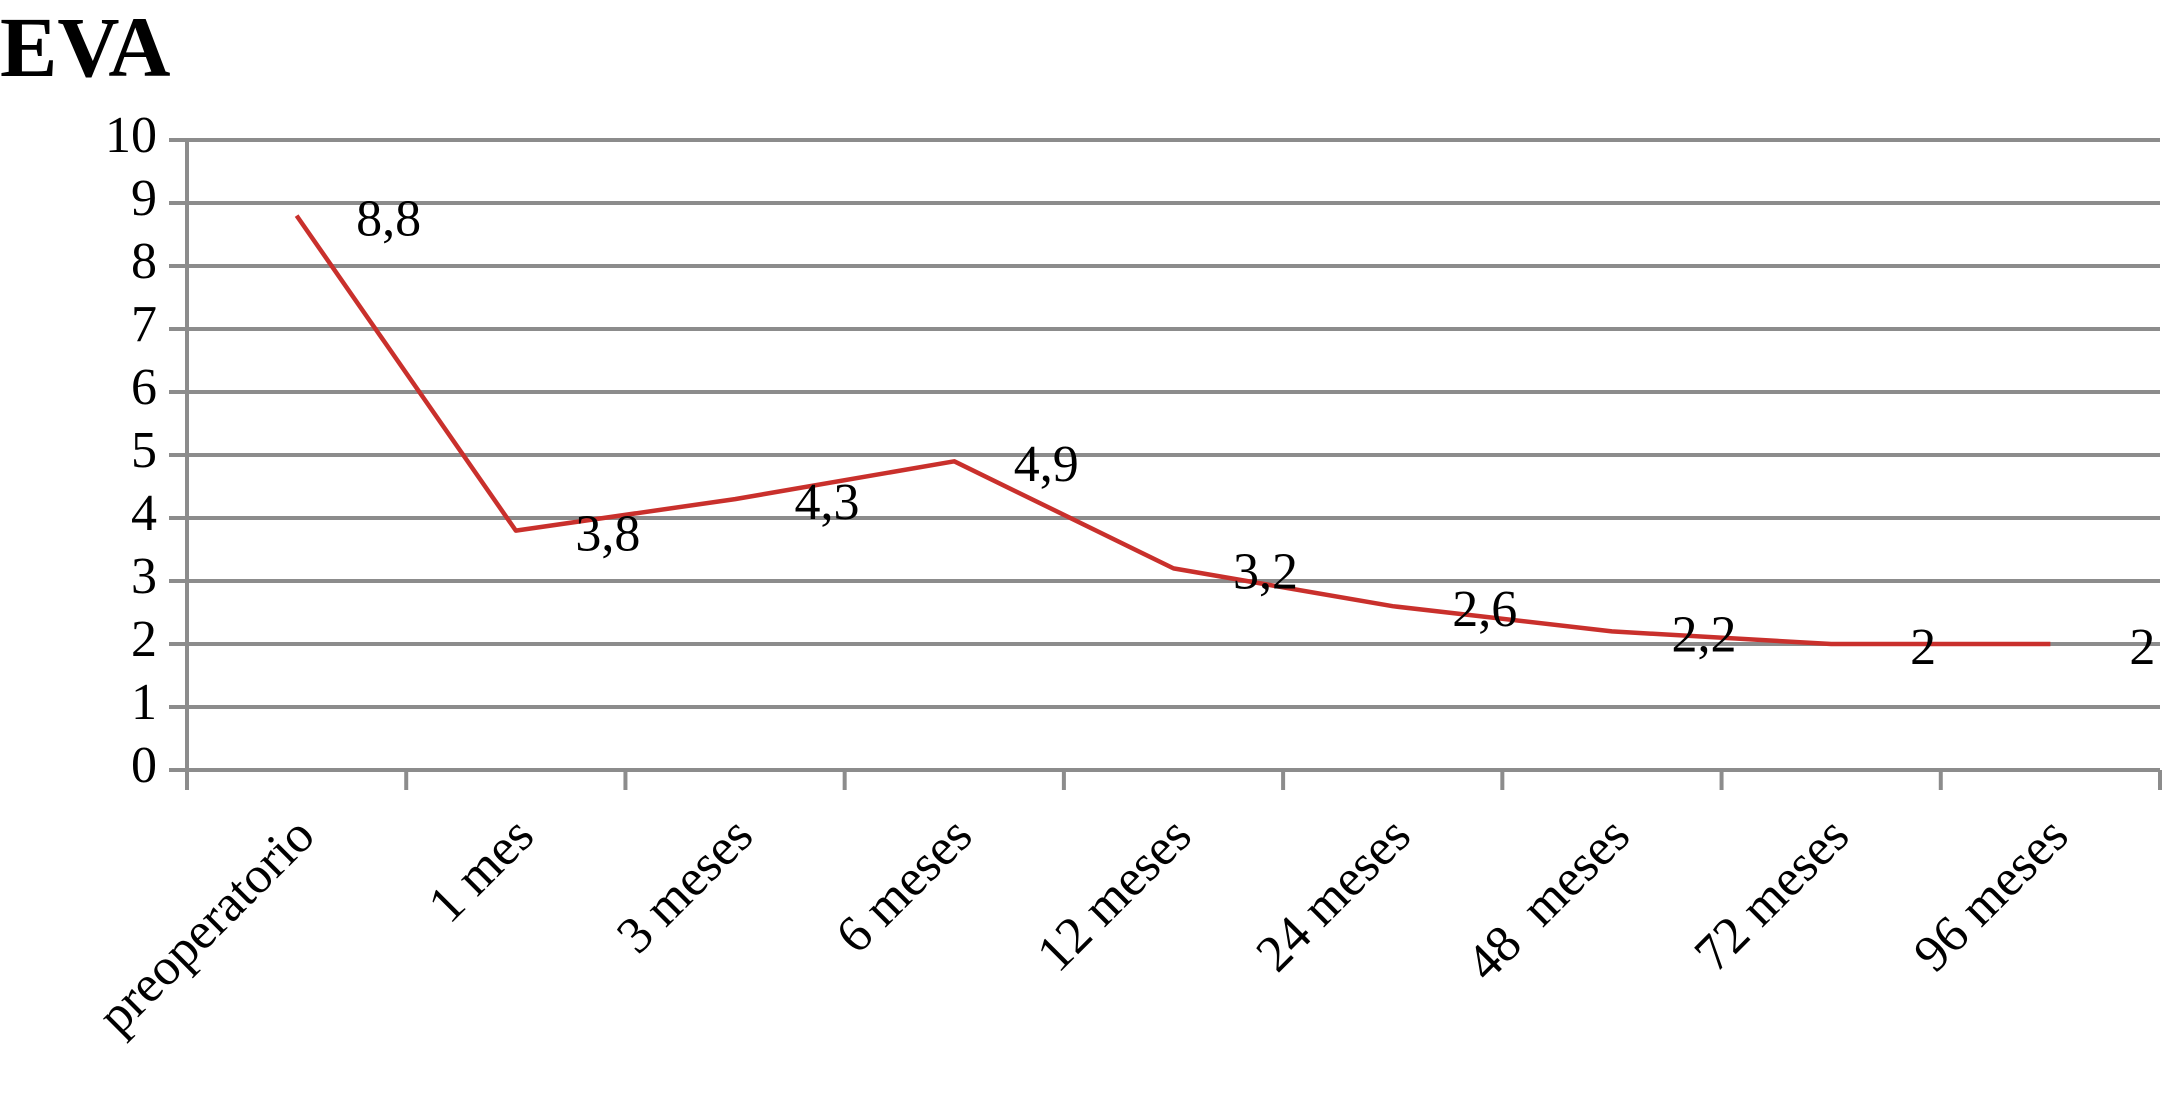  I want to click on data-label: 3,2, so click(1265, 571).